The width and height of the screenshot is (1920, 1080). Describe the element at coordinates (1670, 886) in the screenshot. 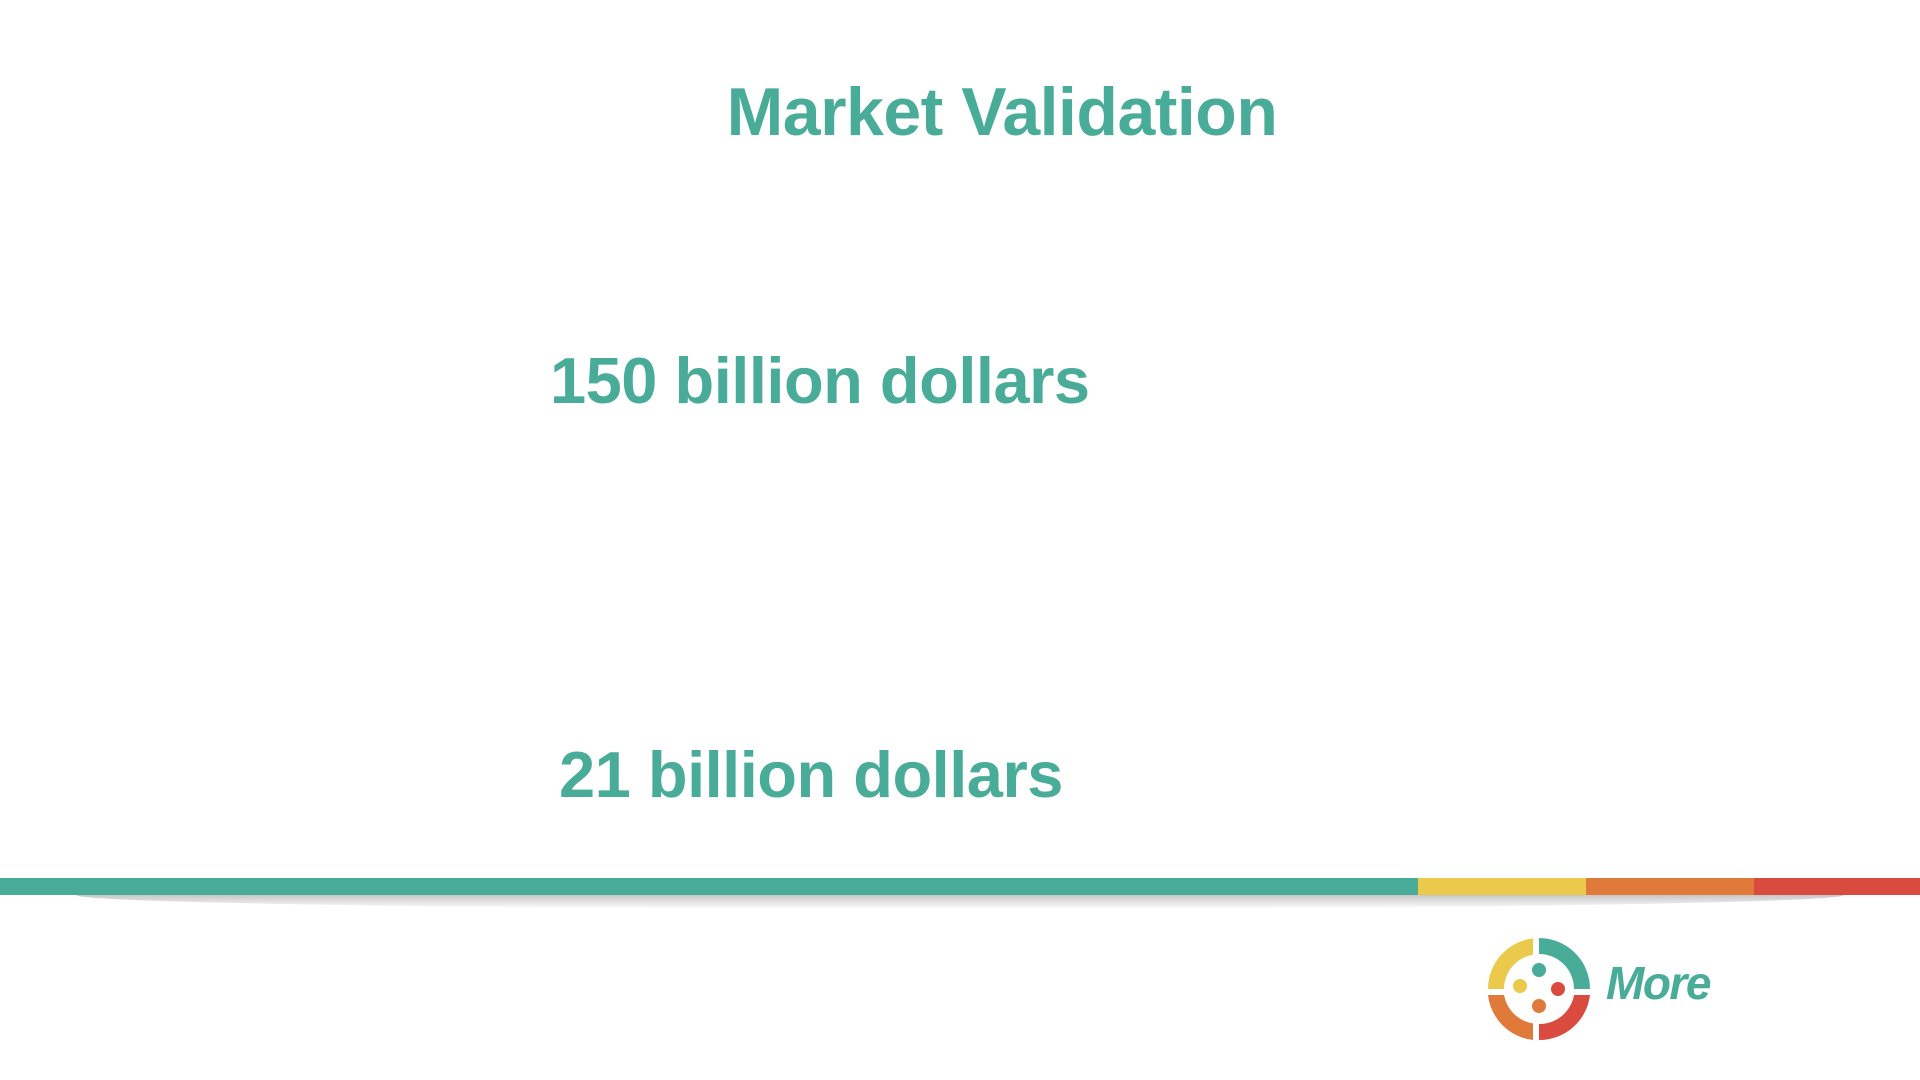

I see `footer-bar-orange-segment` at that location.